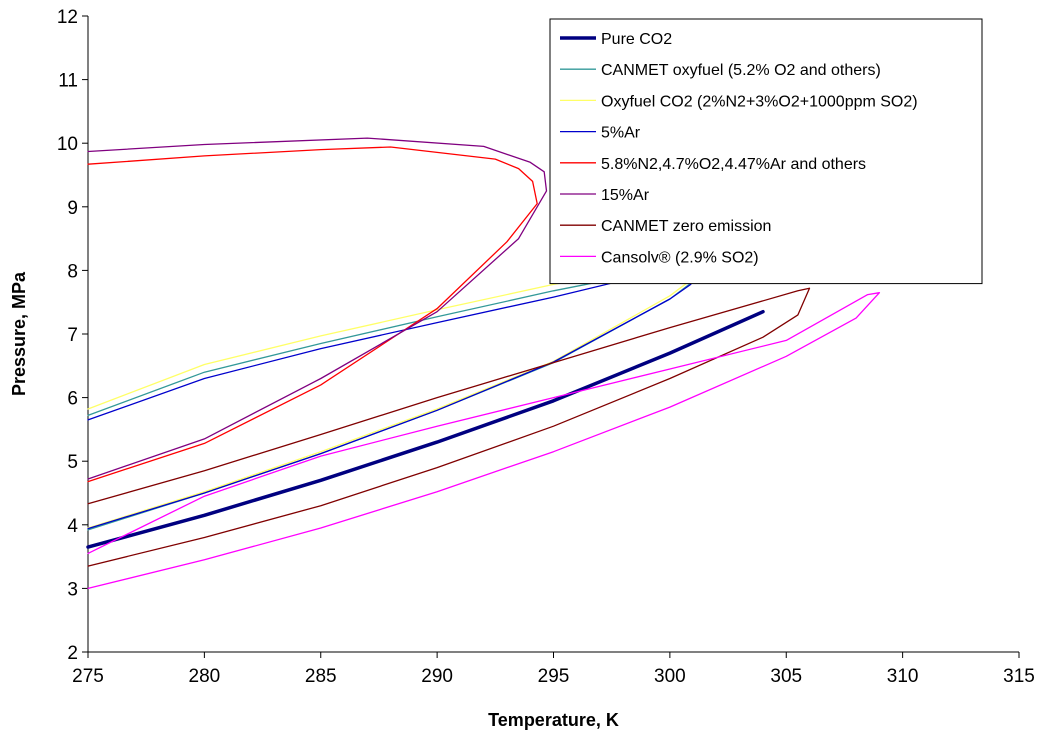  Describe the element at coordinates (733, 164) in the screenshot. I see `legend-label: 5.8%N2,4.7%O2,4.47%Ar and others` at that location.